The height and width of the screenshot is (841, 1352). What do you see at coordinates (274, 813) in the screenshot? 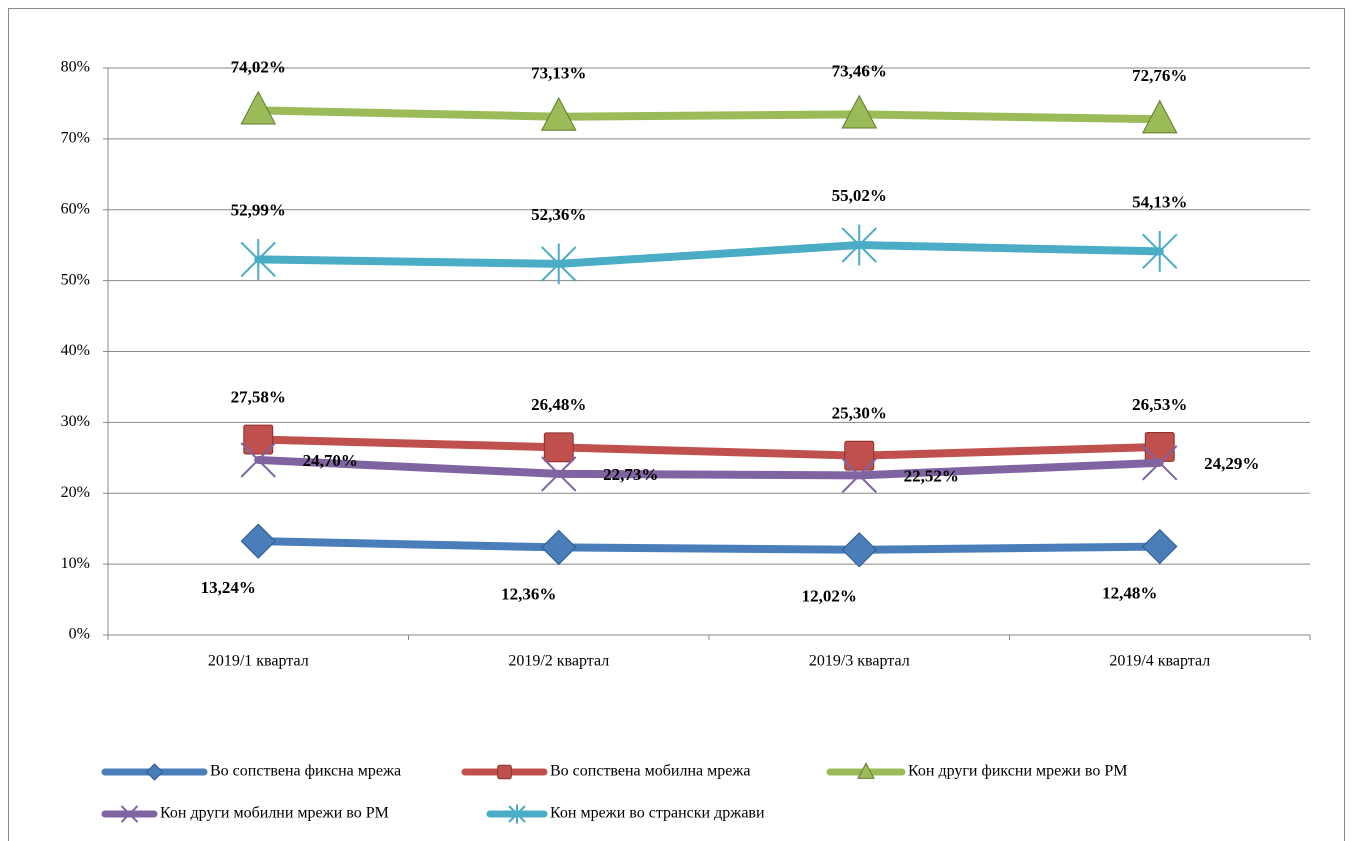
I see `legend-label: Кон други мобилни мрежи во РМ` at bounding box center [274, 813].